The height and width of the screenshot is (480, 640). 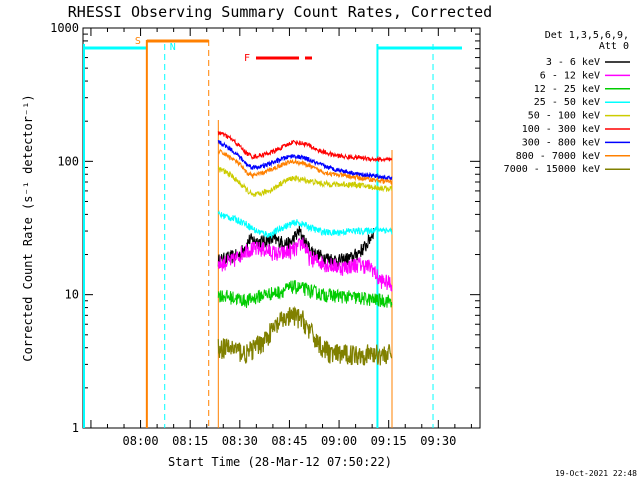 I want to click on legend-entry-label: 100 - 300 keV, so click(x=561, y=129).